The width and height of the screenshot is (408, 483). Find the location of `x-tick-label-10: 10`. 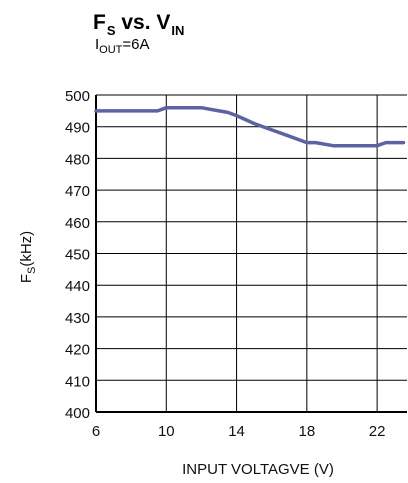

x-tick-label-10: 10 is located at coordinates (166, 431).